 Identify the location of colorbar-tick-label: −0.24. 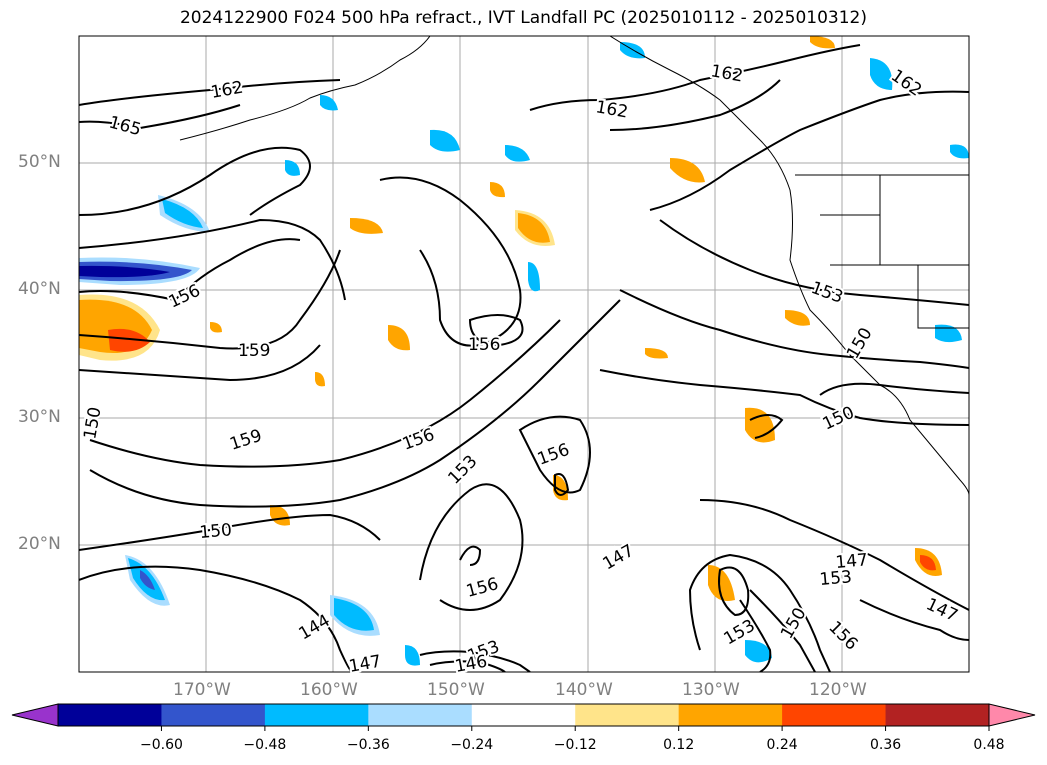
(471, 745).